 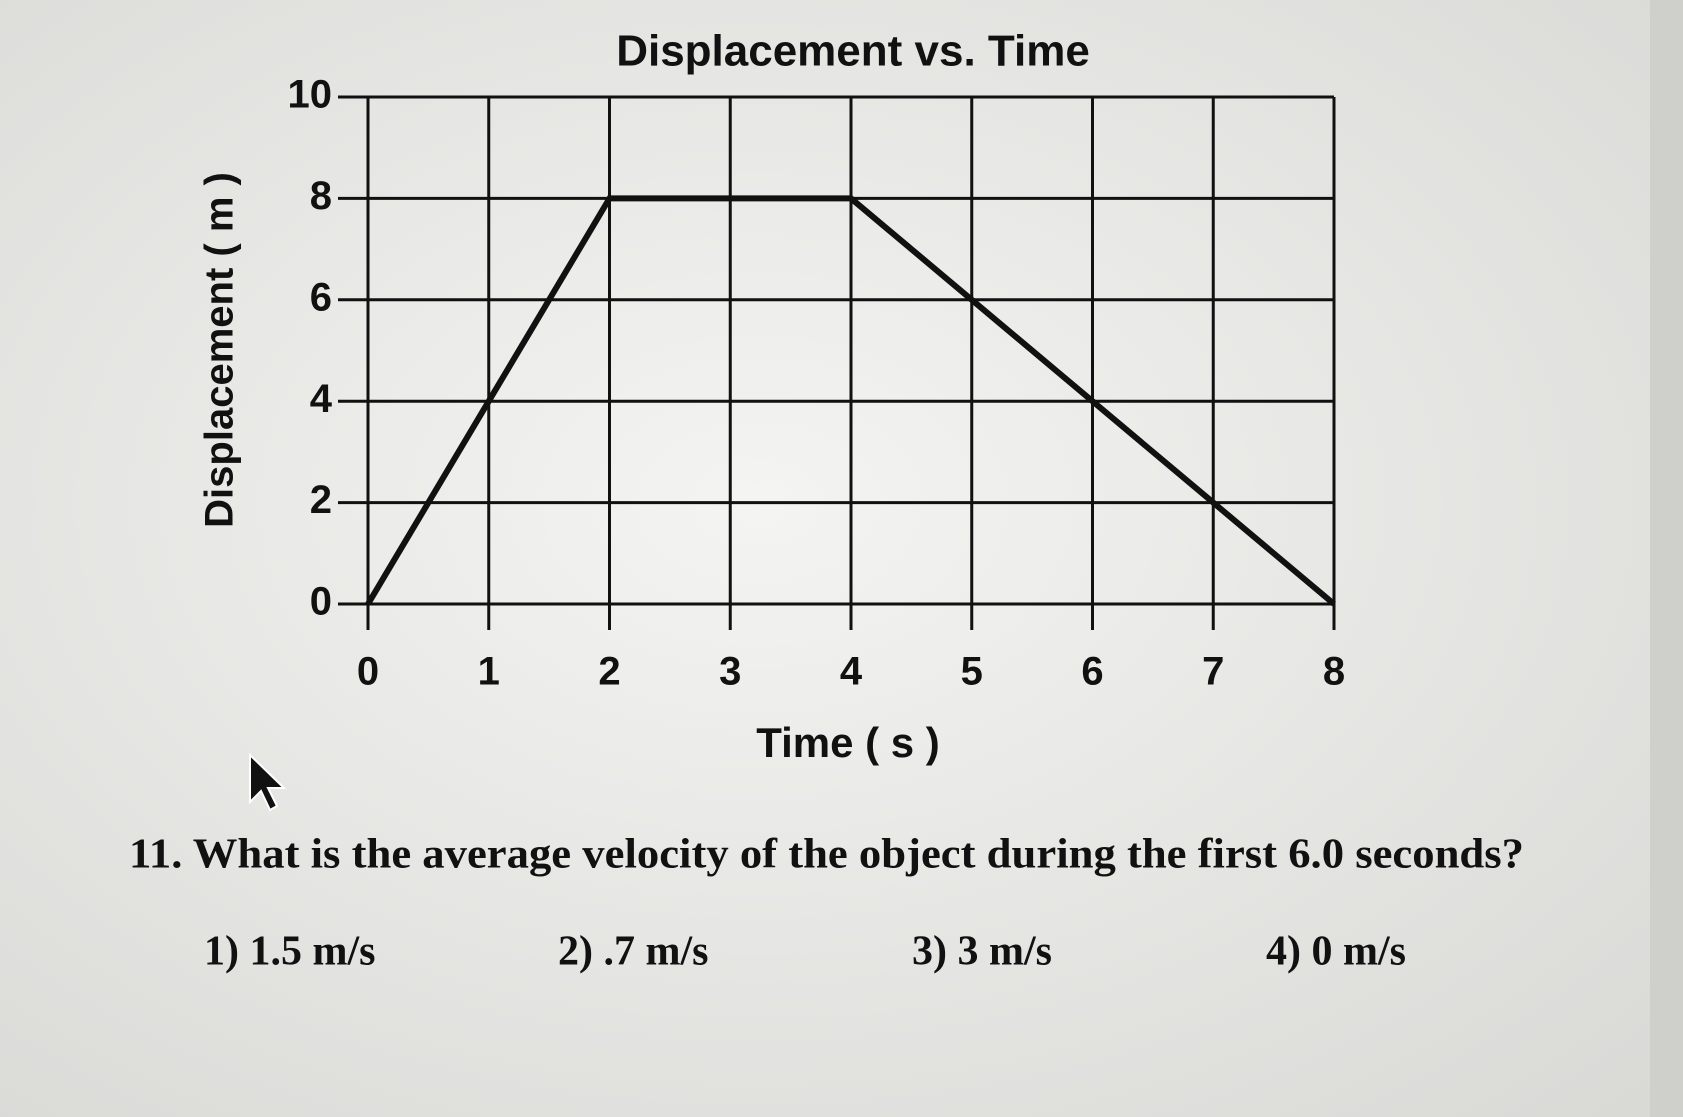 What do you see at coordinates (853, 51) in the screenshot?
I see `chart-title: Displacement vs. Time` at bounding box center [853, 51].